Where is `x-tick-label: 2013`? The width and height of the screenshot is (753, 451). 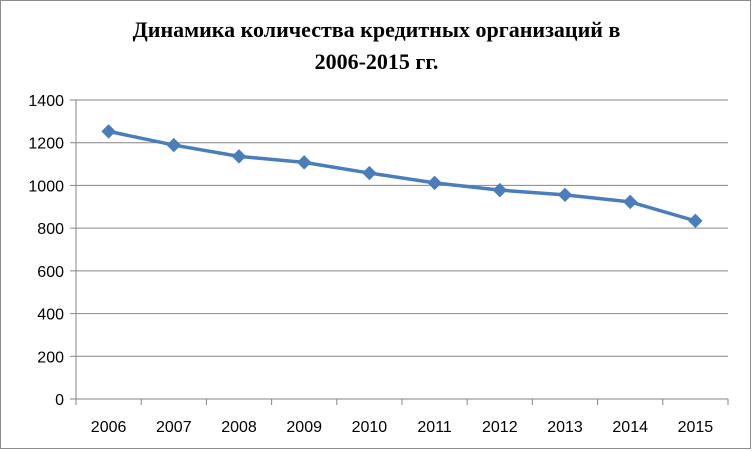
x-tick-label: 2013 is located at coordinates (565, 427).